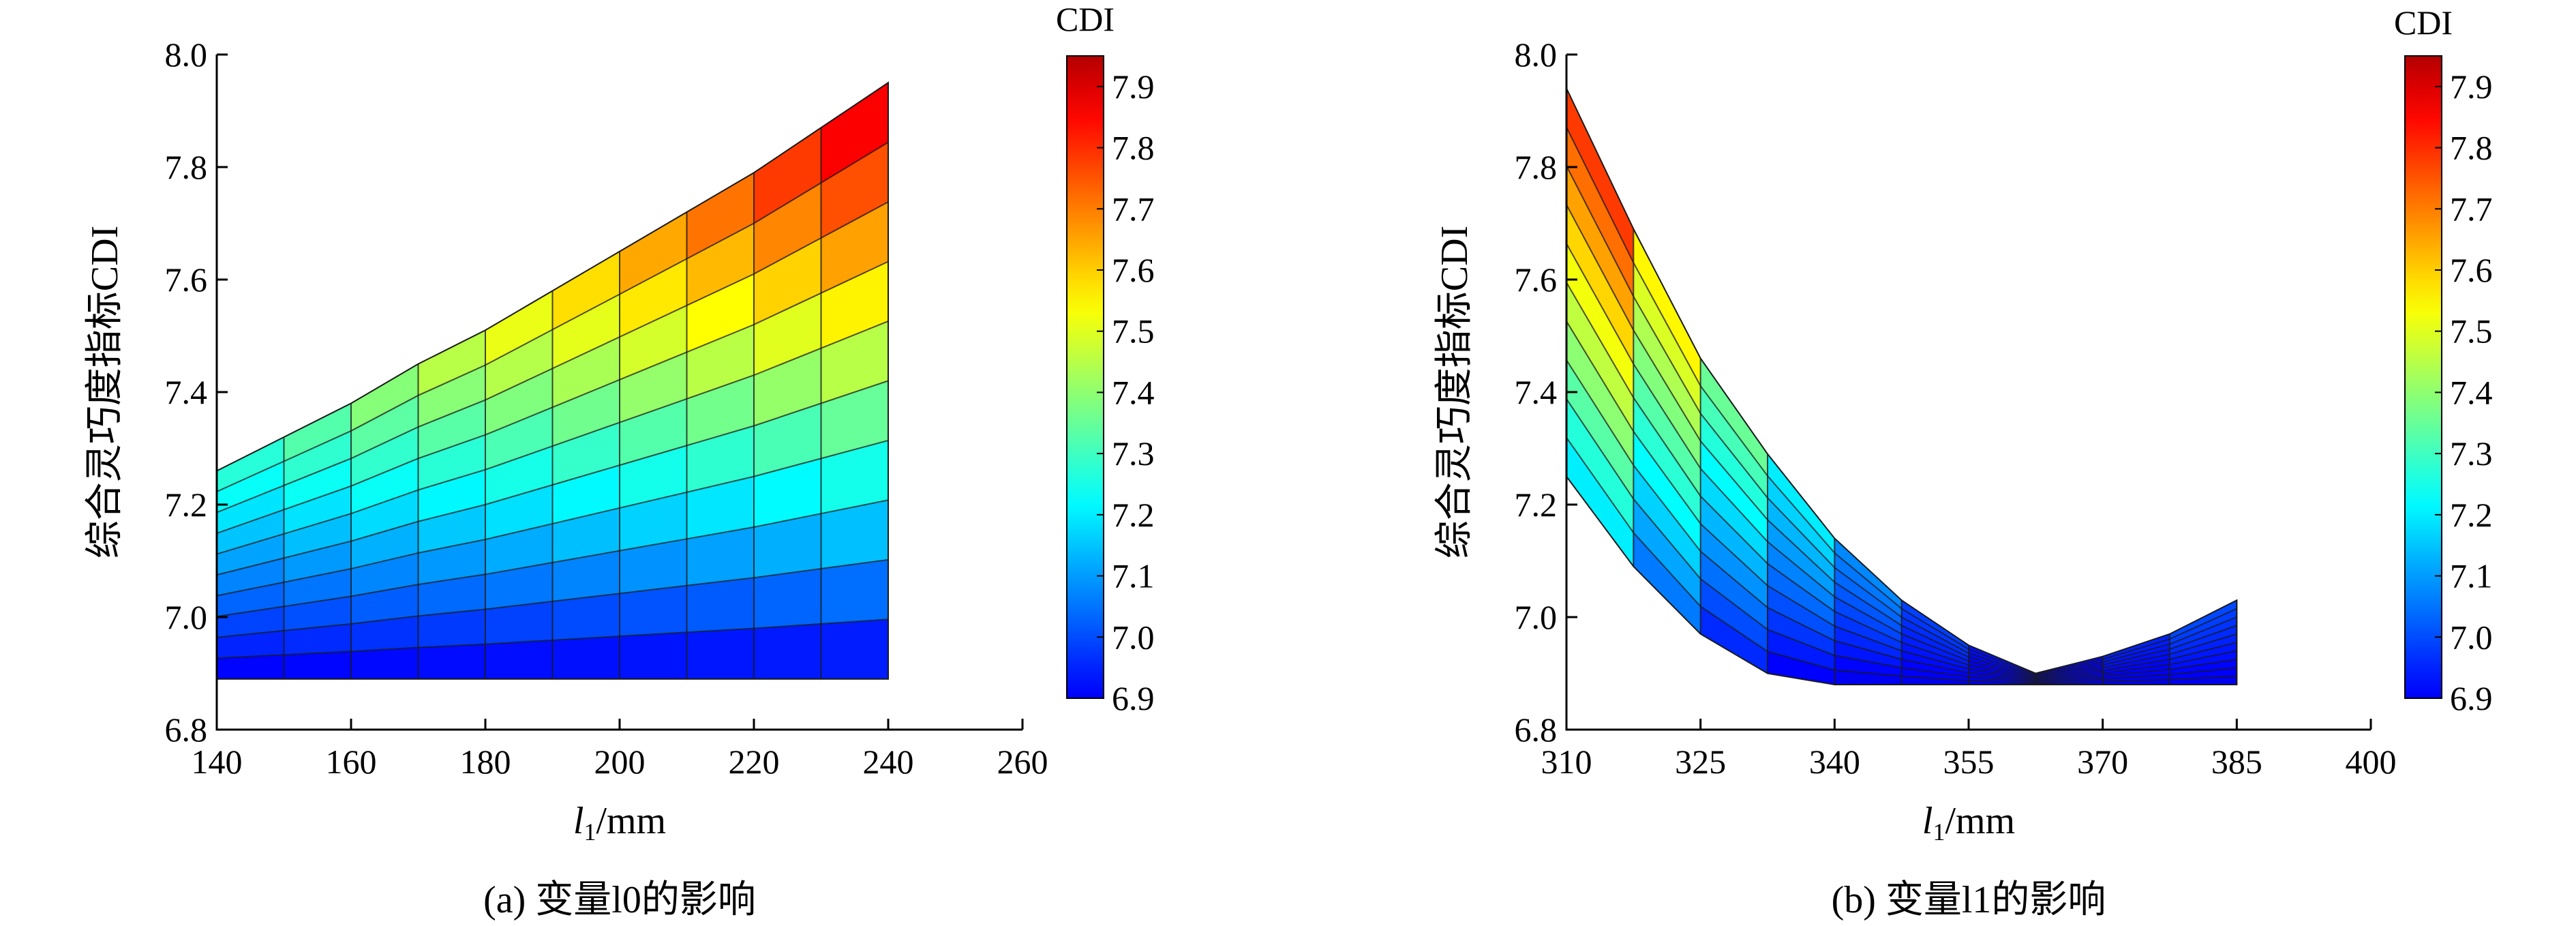 The height and width of the screenshot is (926, 2576). Describe the element at coordinates (2237, 762) in the screenshot. I see `x-tick-label: 385` at that location.